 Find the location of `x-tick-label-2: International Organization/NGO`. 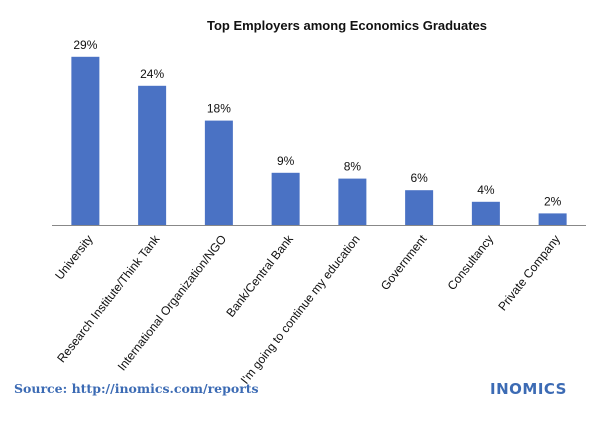

x-tick-label-2: International Organization/NGO is located at coordinates (172, 302).